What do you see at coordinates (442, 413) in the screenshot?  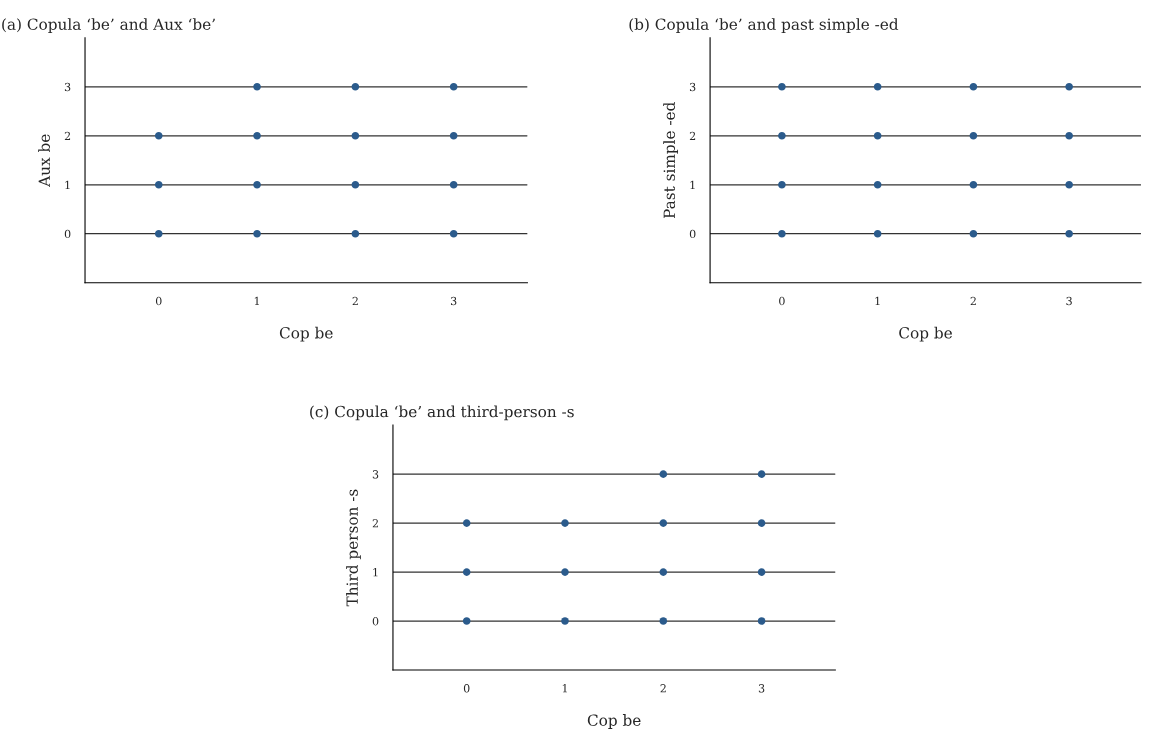 I see `chart-title: (c) Copula ‘be’ and third-person -s` at bounding box center [442, 413].